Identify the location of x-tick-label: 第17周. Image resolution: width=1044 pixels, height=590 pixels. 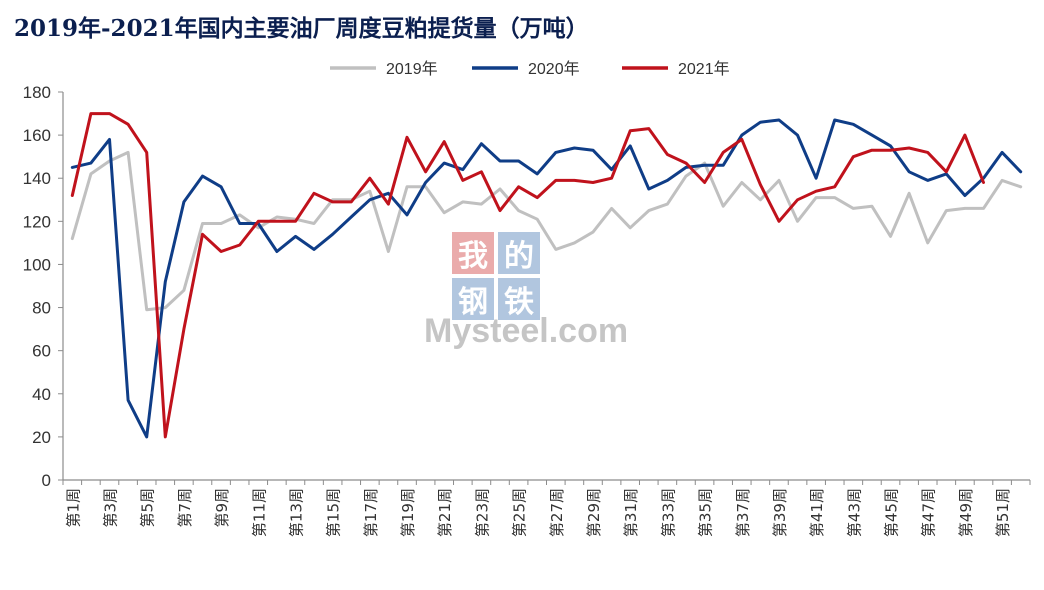
(371, 512).